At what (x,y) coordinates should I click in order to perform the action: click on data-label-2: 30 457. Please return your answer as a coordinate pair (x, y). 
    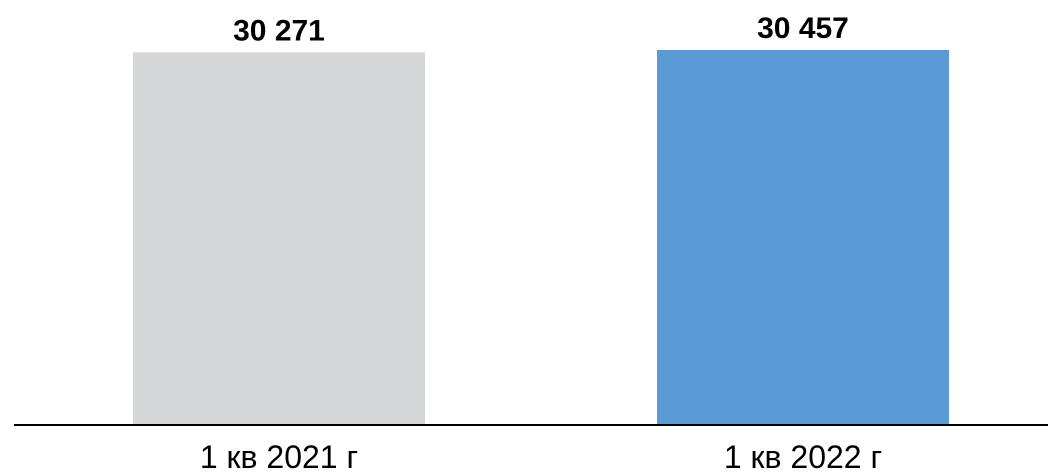
    Looking at the image, I should click on (803, 28).